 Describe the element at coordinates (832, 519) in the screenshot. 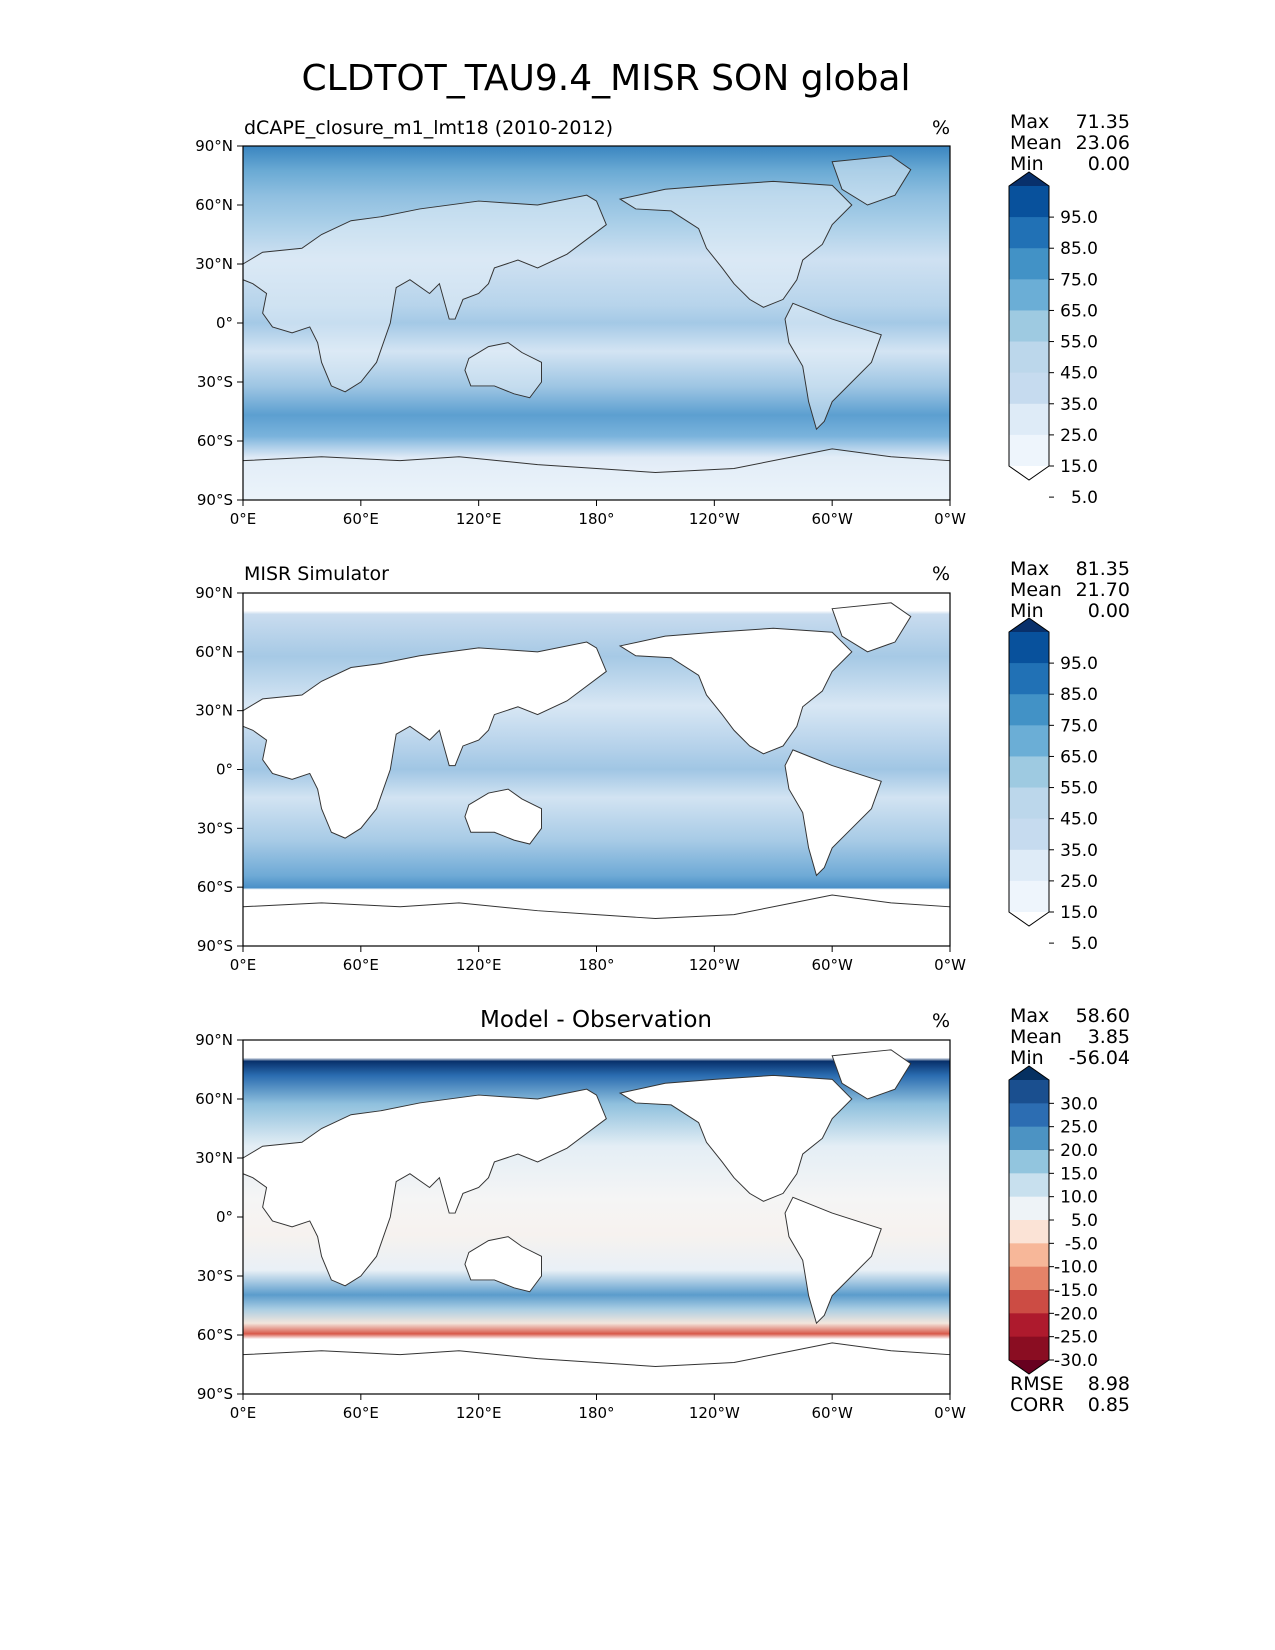

I see `x-tick-label: 60°W` at that location.